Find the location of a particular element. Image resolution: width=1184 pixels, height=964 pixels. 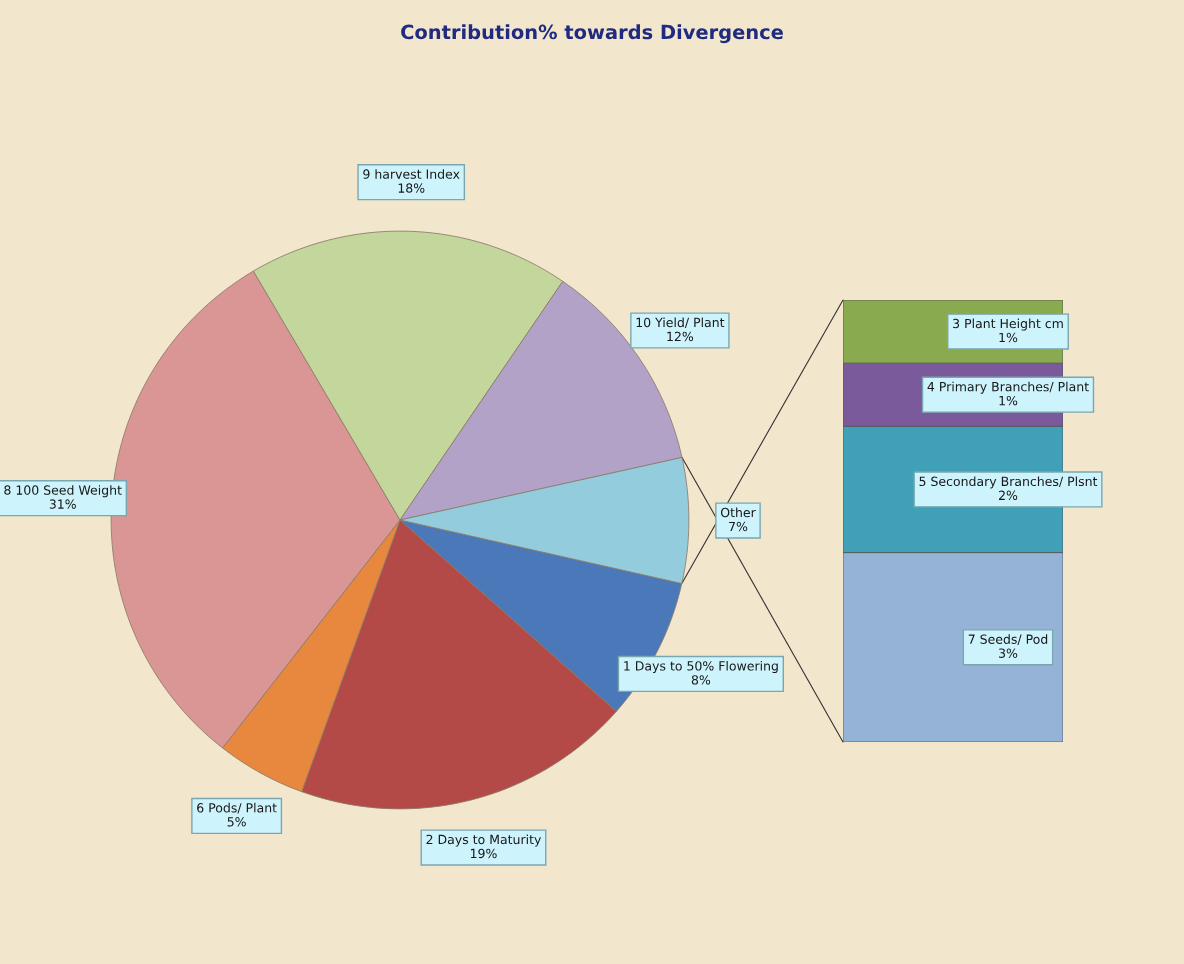

data-label: 7% is located at coordinates (738, 526).